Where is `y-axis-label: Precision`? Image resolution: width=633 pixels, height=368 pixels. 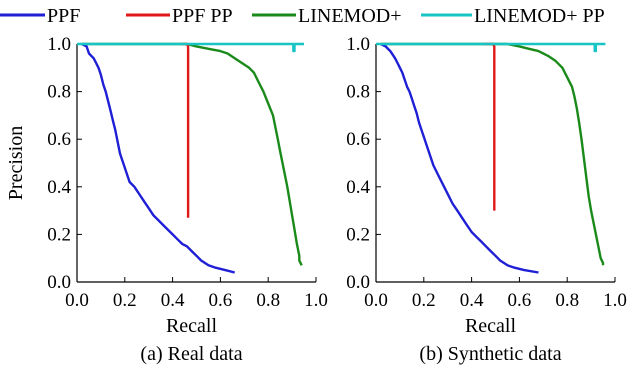 y-axis-label: Precision is located at coordinates (16, 163).